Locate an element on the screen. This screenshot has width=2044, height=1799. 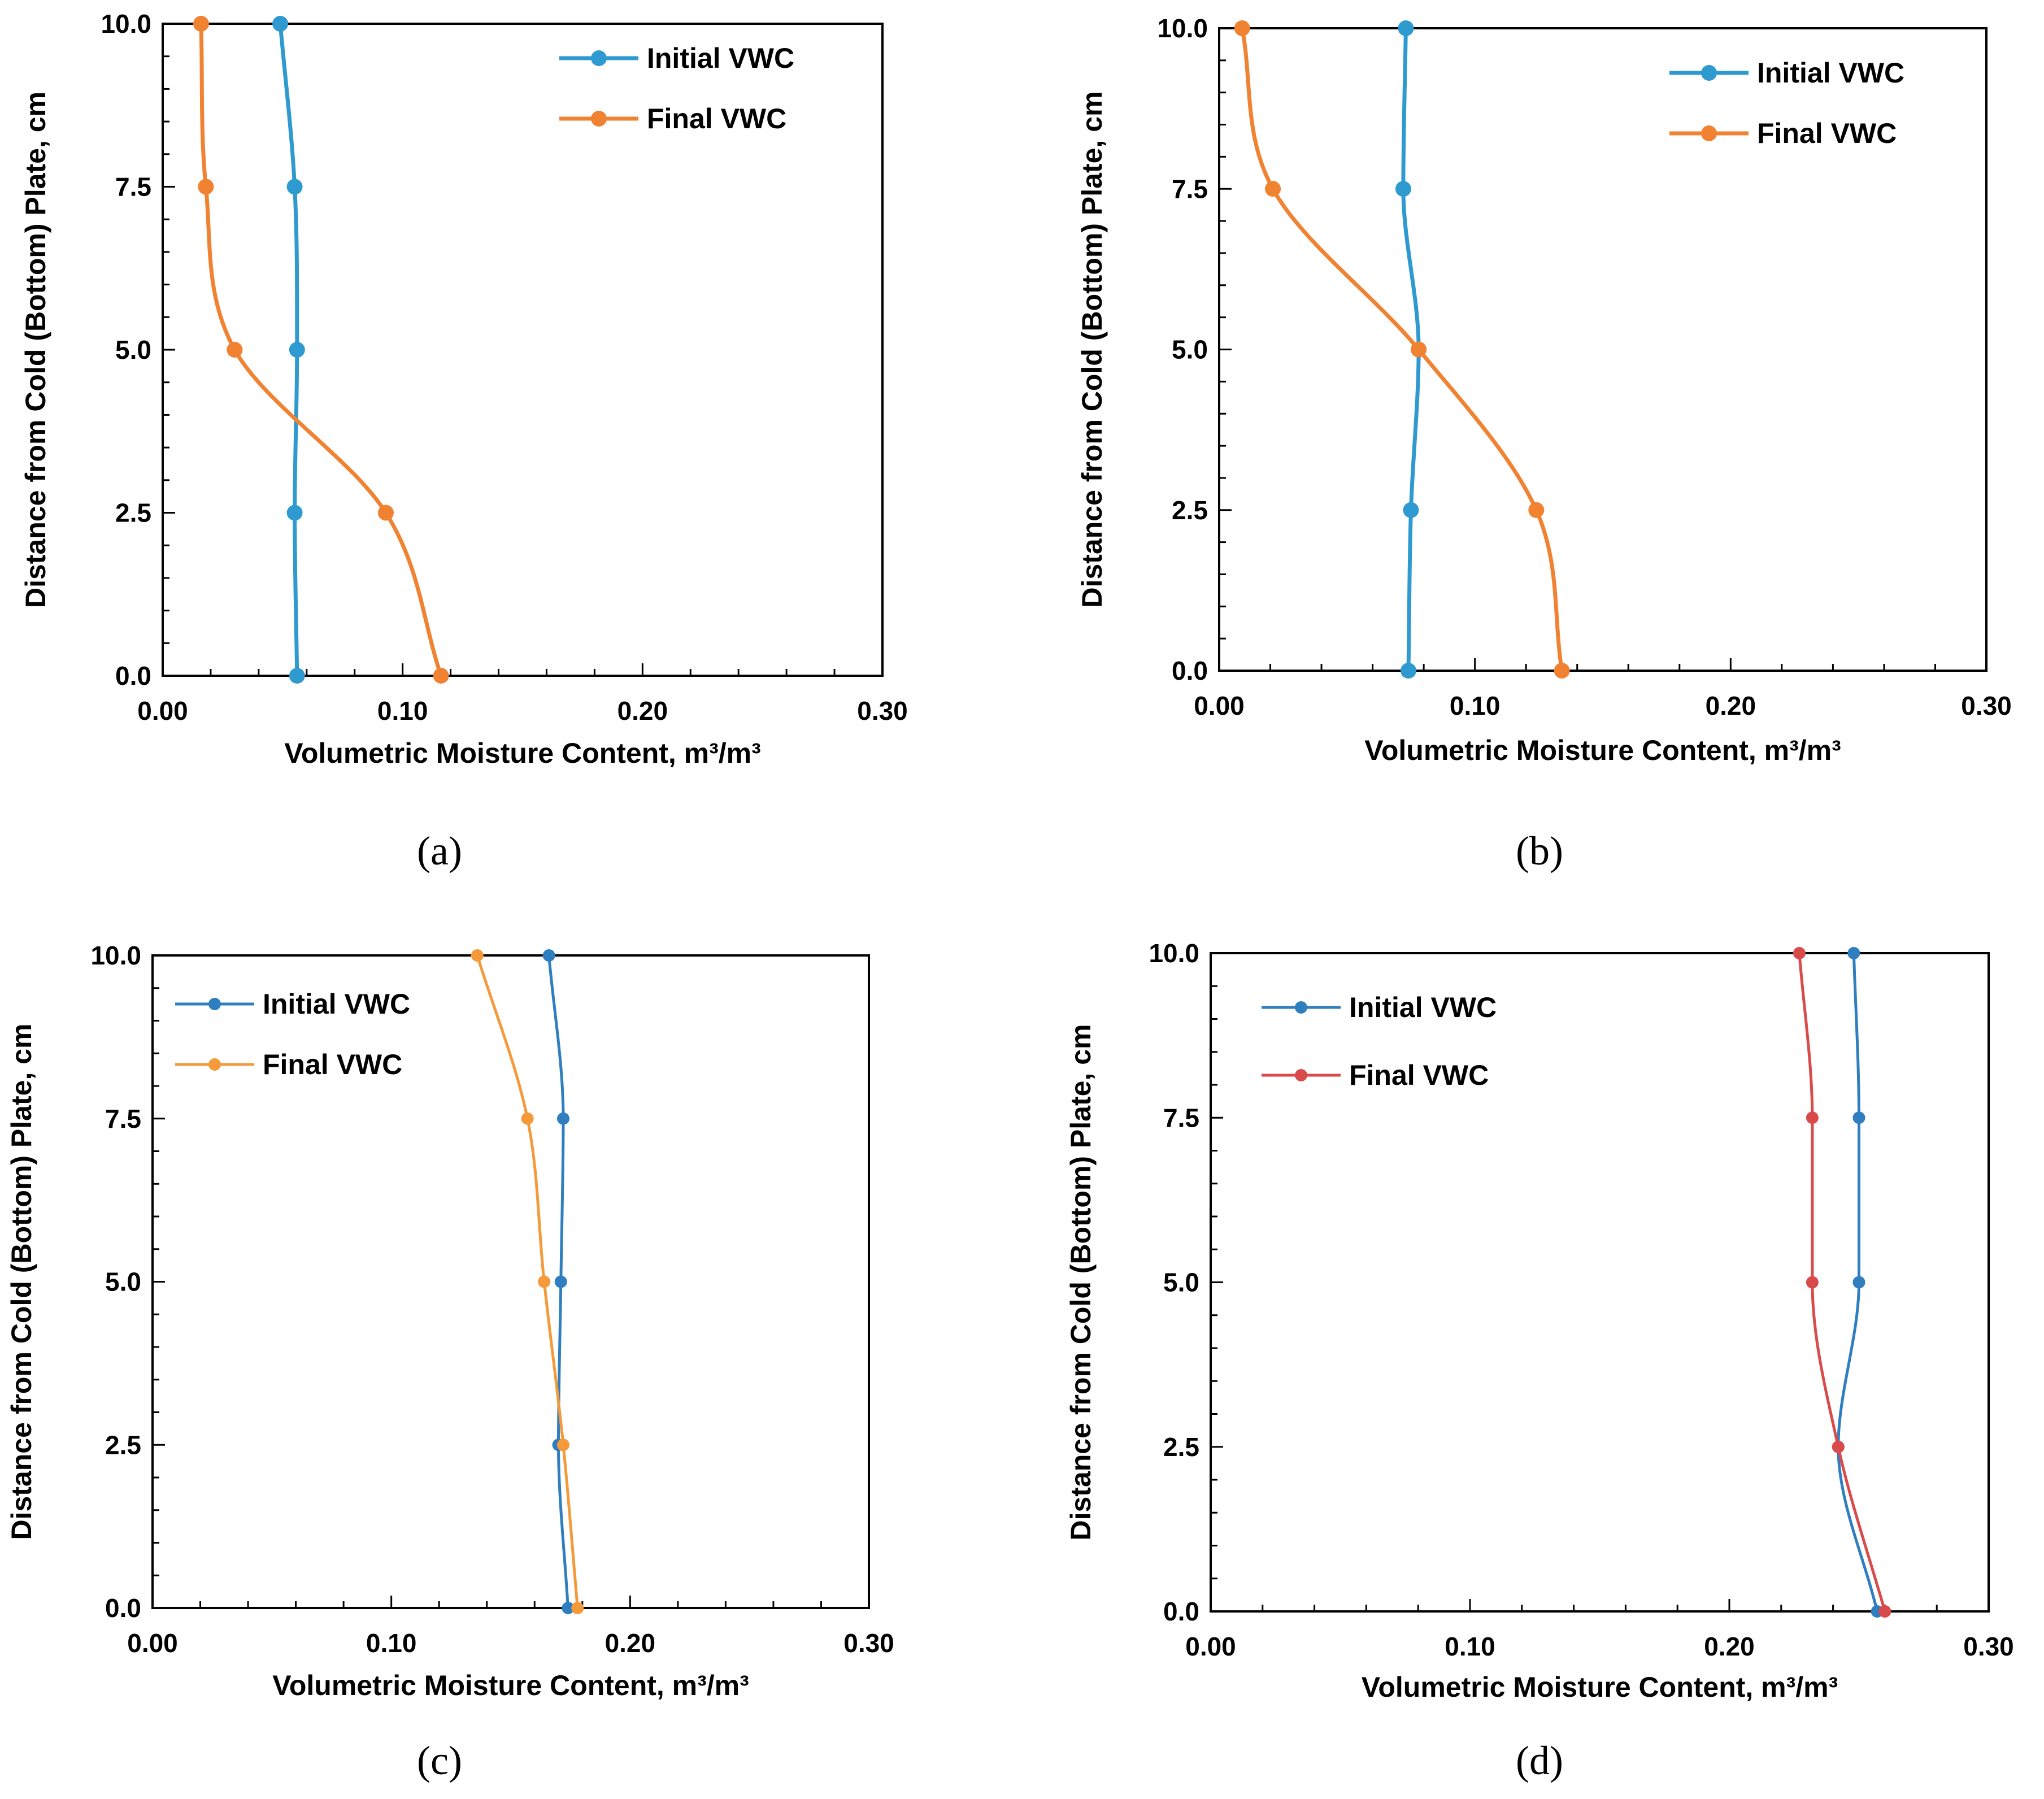
panel-caption: (c) is located at coordinates (439, 1760).